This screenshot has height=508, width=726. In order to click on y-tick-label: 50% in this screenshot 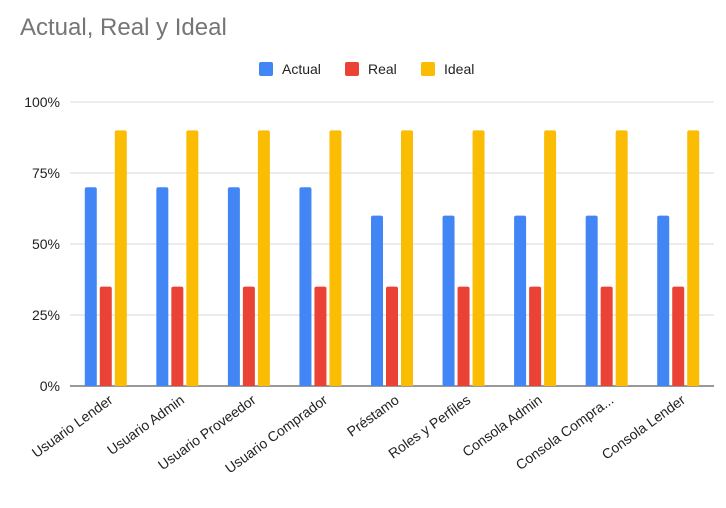, I will do `click(46, 244)`.